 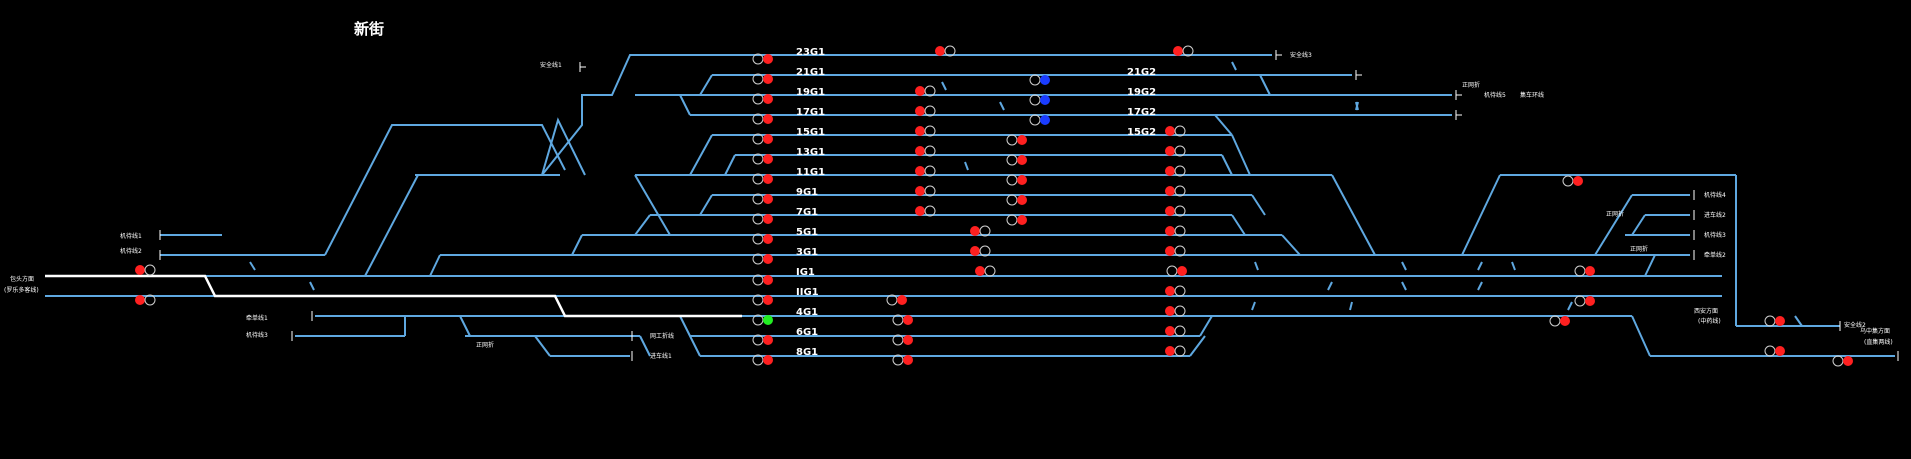 What do you see at coordinates (1715, 255) in the screenshot?
I see `line-label: 牵单线2` at bounding box center [1715, 255].